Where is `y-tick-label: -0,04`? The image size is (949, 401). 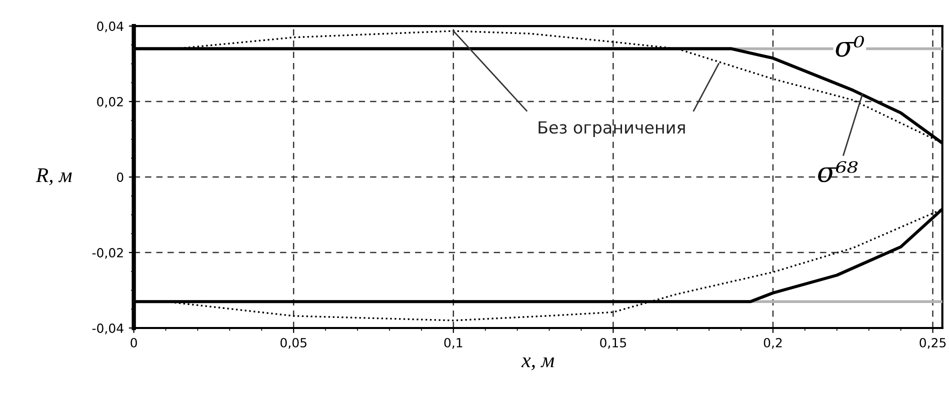 y-tick-label: -0,04 is located at coordinates (108, 328).